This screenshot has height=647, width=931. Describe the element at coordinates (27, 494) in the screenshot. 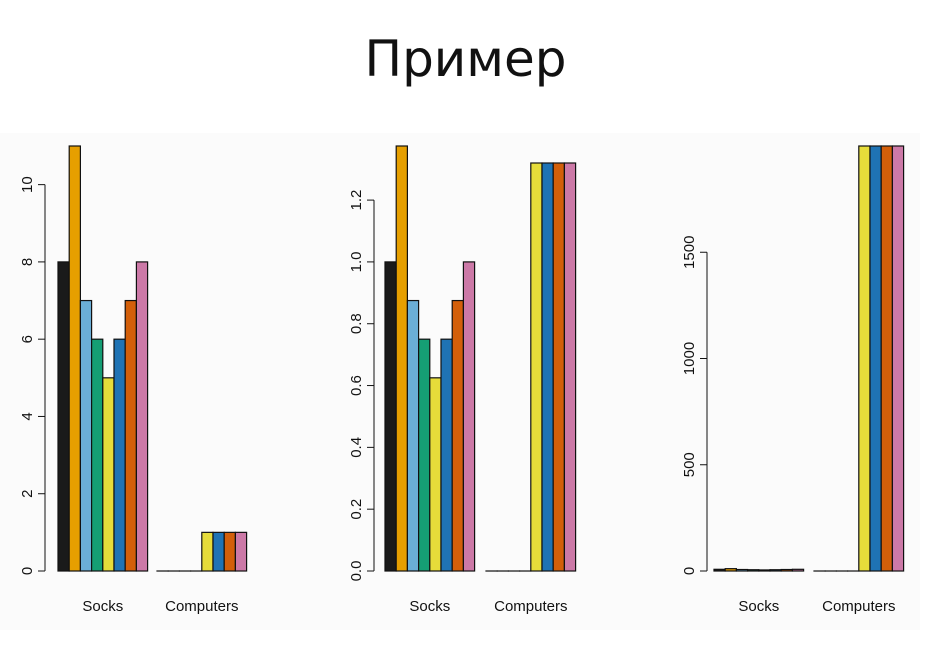

I see `y-tick-label: 2` at that location.